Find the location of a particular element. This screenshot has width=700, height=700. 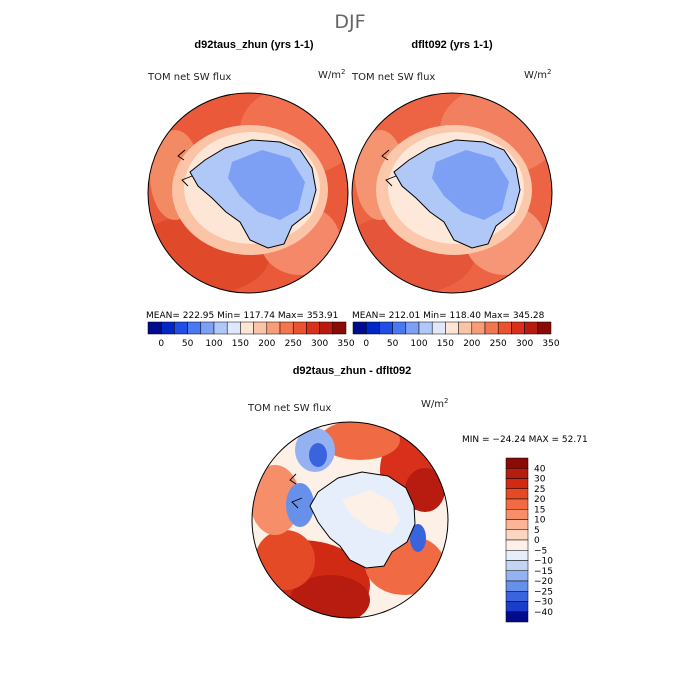

map-difference is located at coordinates (350, 520).